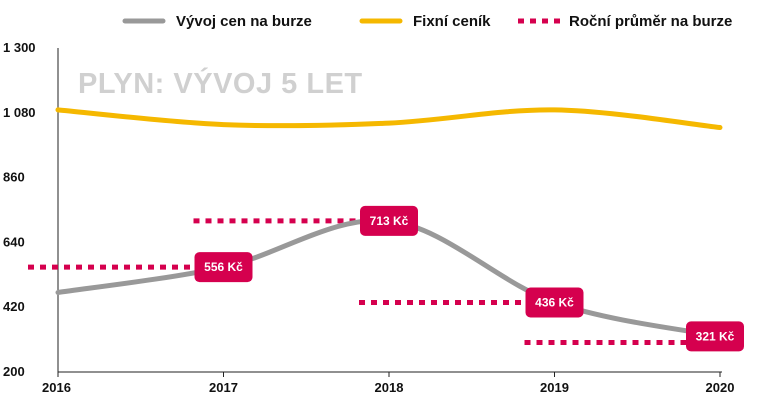 The height and width of the screenshot is (413, 768). I want to click on y-tick-label: 420, so click(14, 306).